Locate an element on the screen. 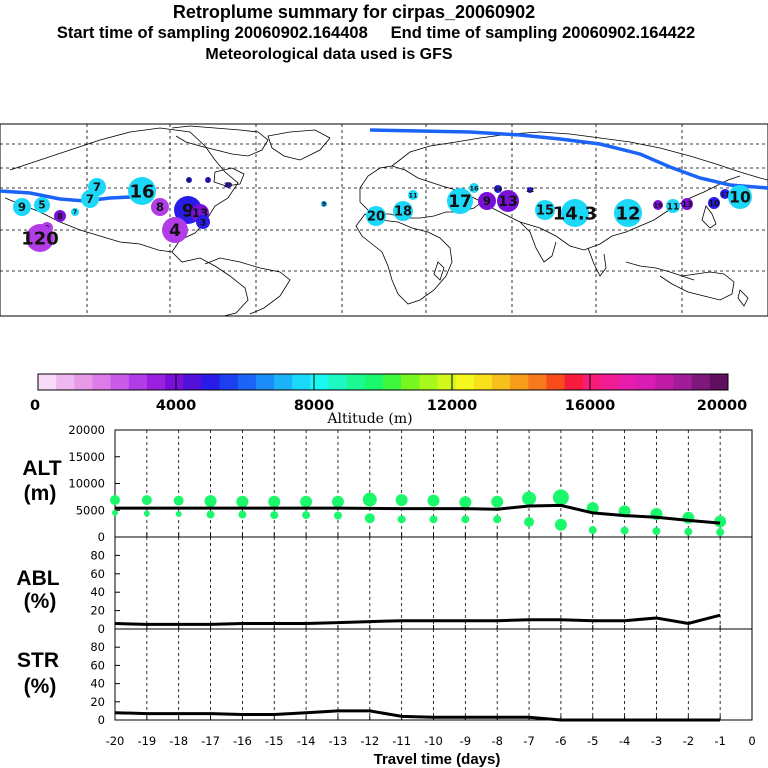 The height and width of the screenshot is (768, 768). y-tick-label: 20 is located at coordinates (97, 702).